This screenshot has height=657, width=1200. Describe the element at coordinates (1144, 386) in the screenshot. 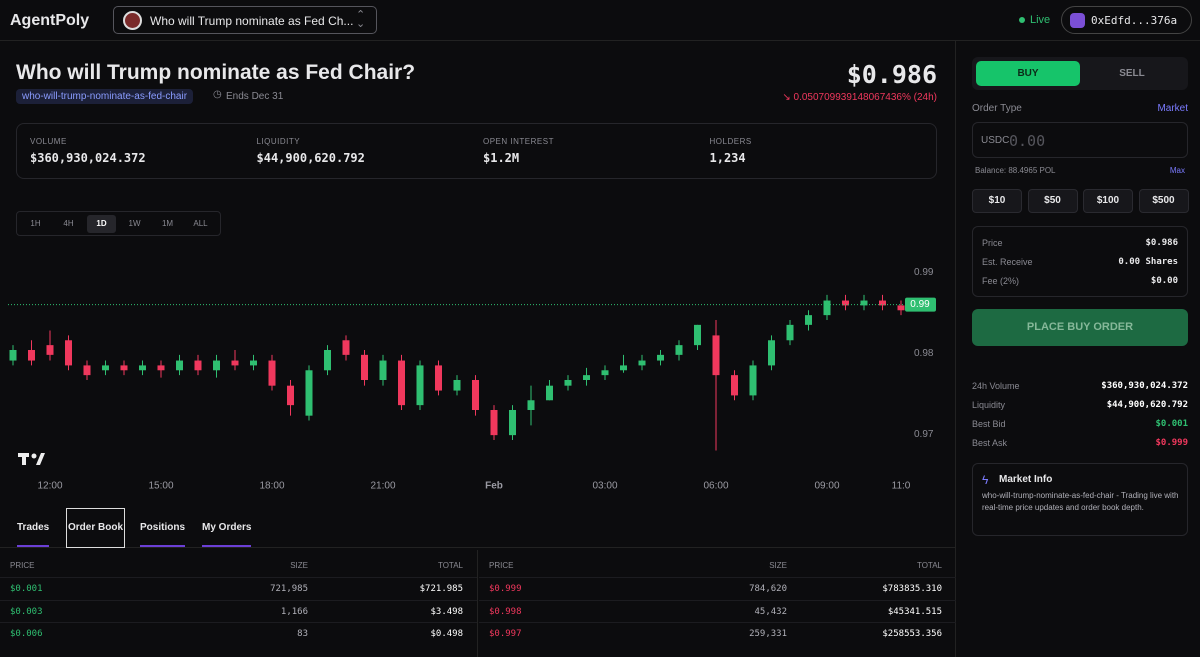

I see `market-stat-value: $360,930,024.372` at that location.